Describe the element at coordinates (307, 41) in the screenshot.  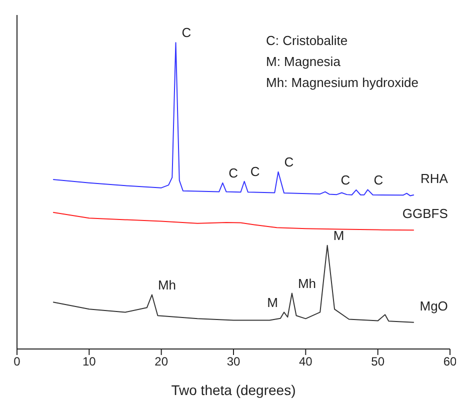
I see `annotation: C: Cristobalite` at that location.